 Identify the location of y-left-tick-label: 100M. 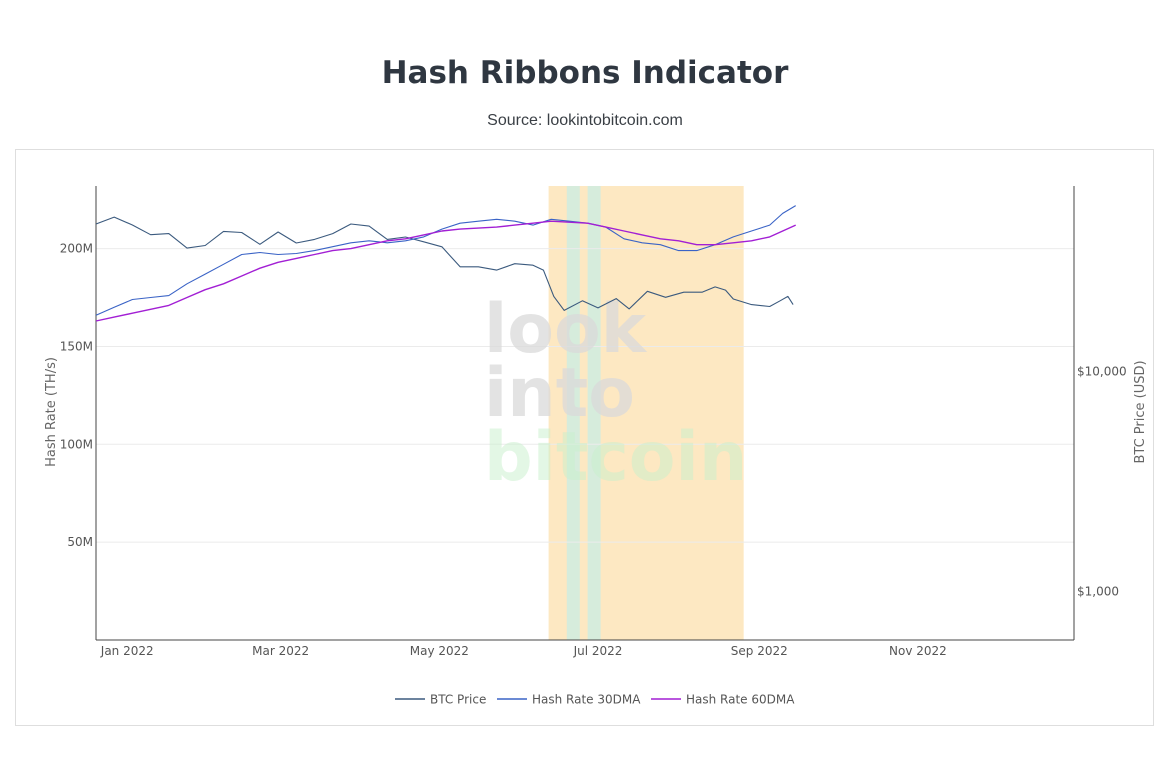
(76, 444).